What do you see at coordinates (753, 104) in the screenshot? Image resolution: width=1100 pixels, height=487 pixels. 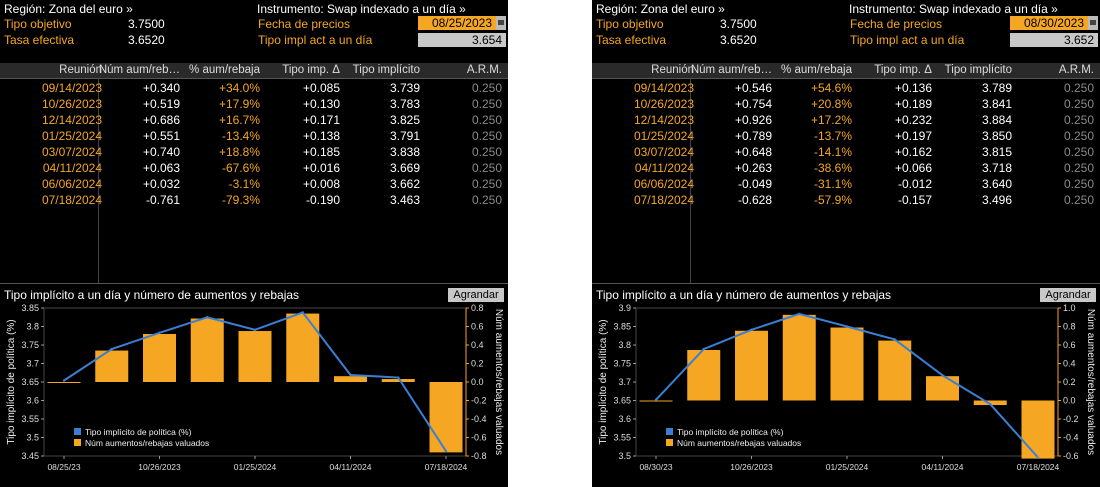 I see `cell-hikes-cuts: +0.754` at bounding box center [753, 104].